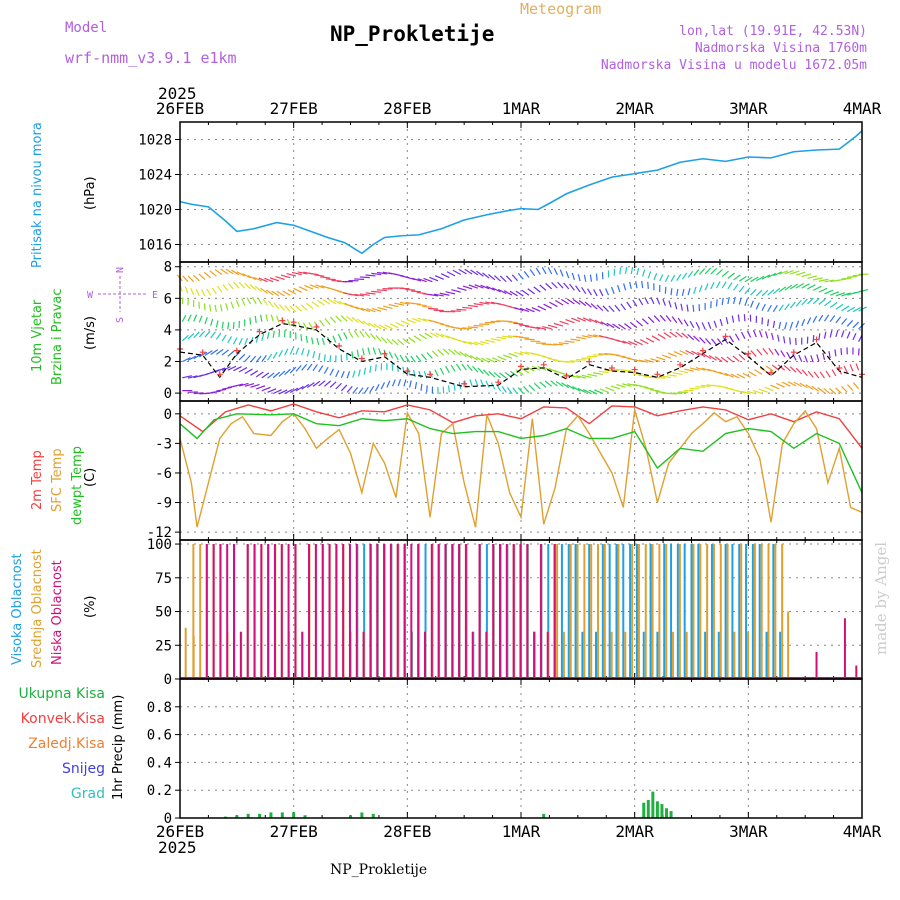 This screenshot has width=900, height=900. What do you see at coordinates (634, 108) in the screenshot?
I see `x-tick-label-top: 2MAR` at bounding box center [634, 108].